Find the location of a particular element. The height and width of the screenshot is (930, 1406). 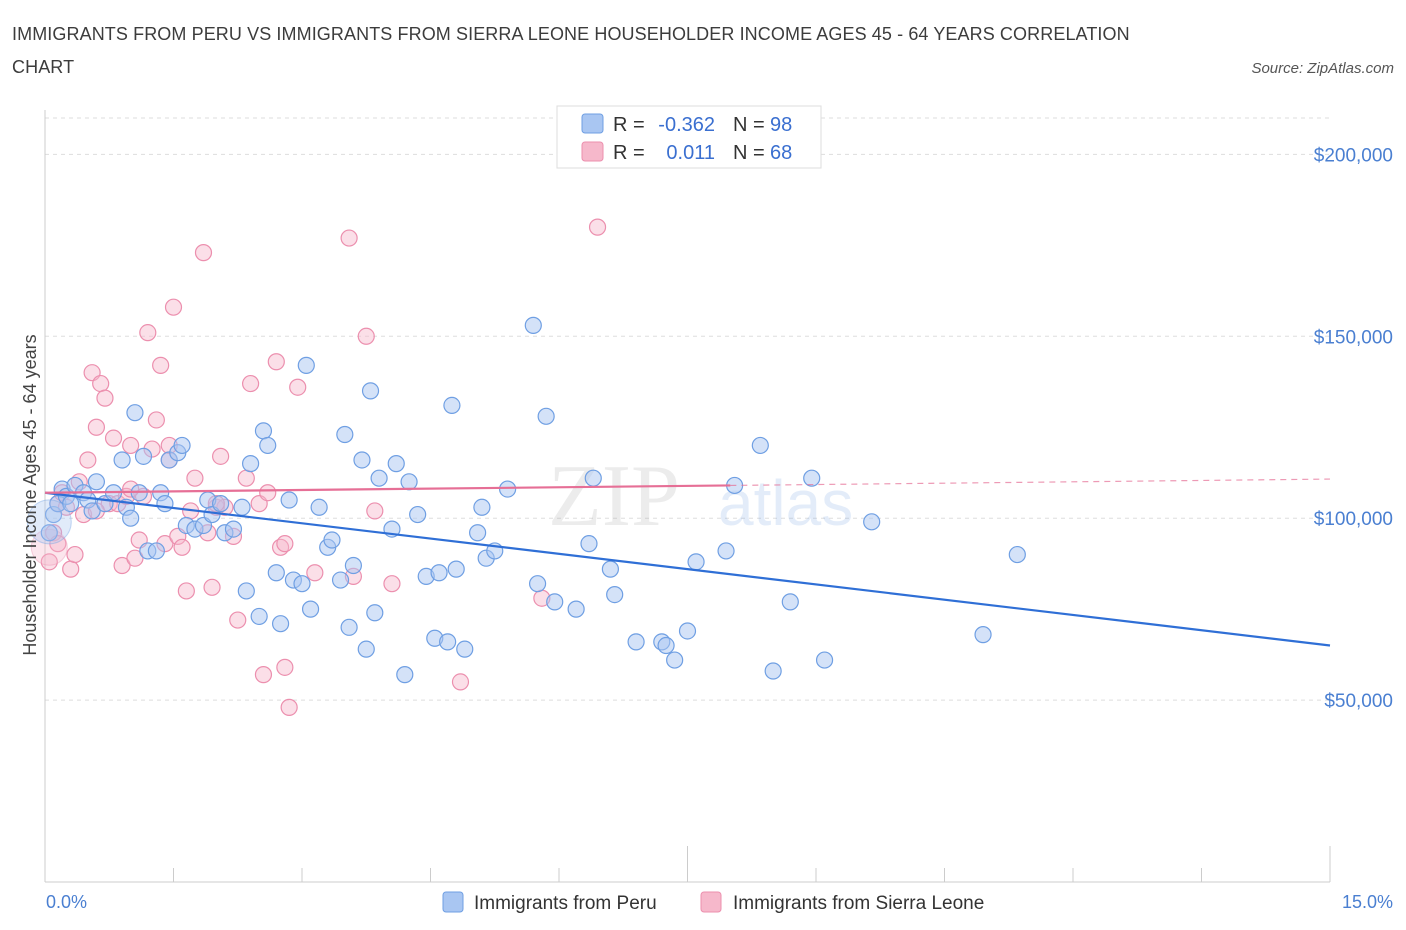

x-tick-label: 0.0% is located at coordinates (66, 902).